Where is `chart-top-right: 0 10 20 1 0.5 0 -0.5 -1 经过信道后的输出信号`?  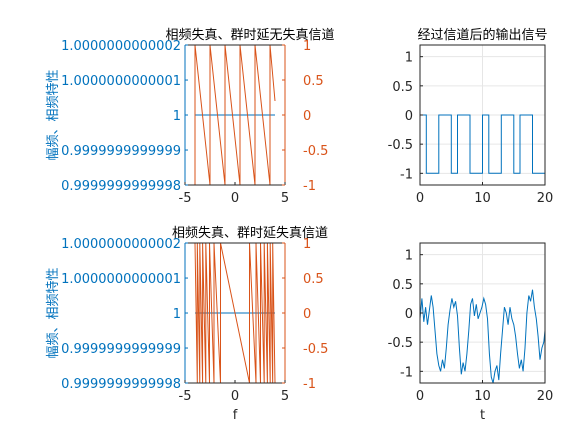
chart-top-right: 0 10 20 1 0.5 0 -0.5 -1 经过信道后的输出信号 is located at coordinates (471, 116).